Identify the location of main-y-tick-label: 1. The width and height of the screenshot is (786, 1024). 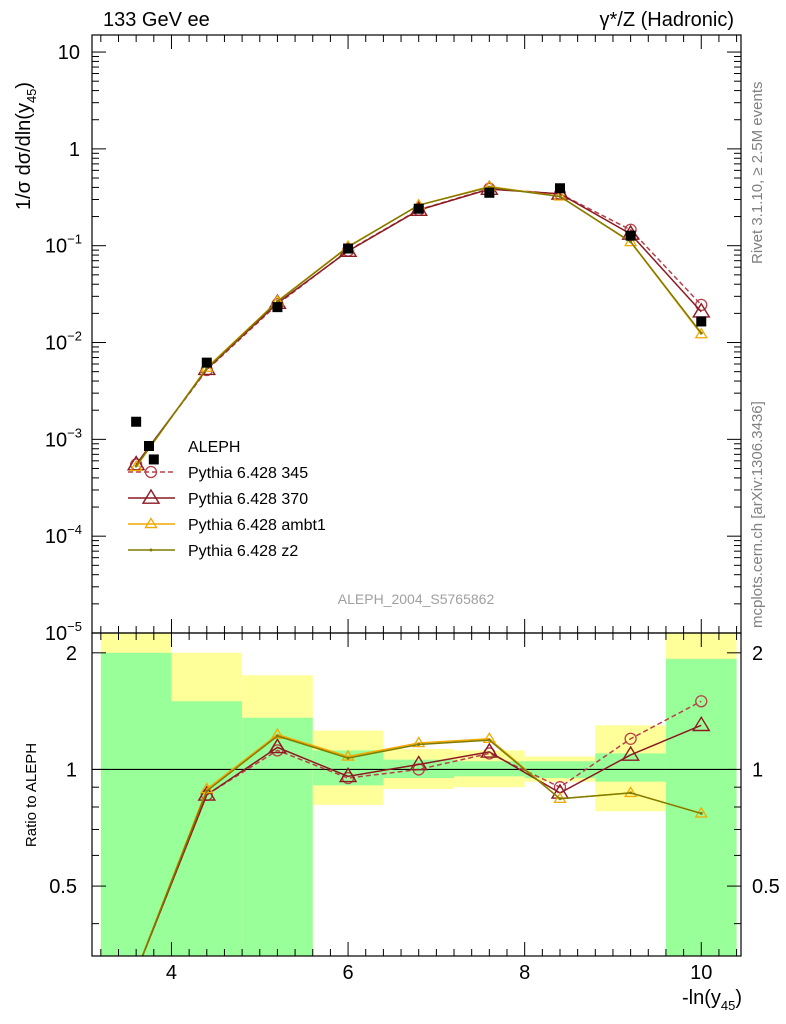
(74, 150).